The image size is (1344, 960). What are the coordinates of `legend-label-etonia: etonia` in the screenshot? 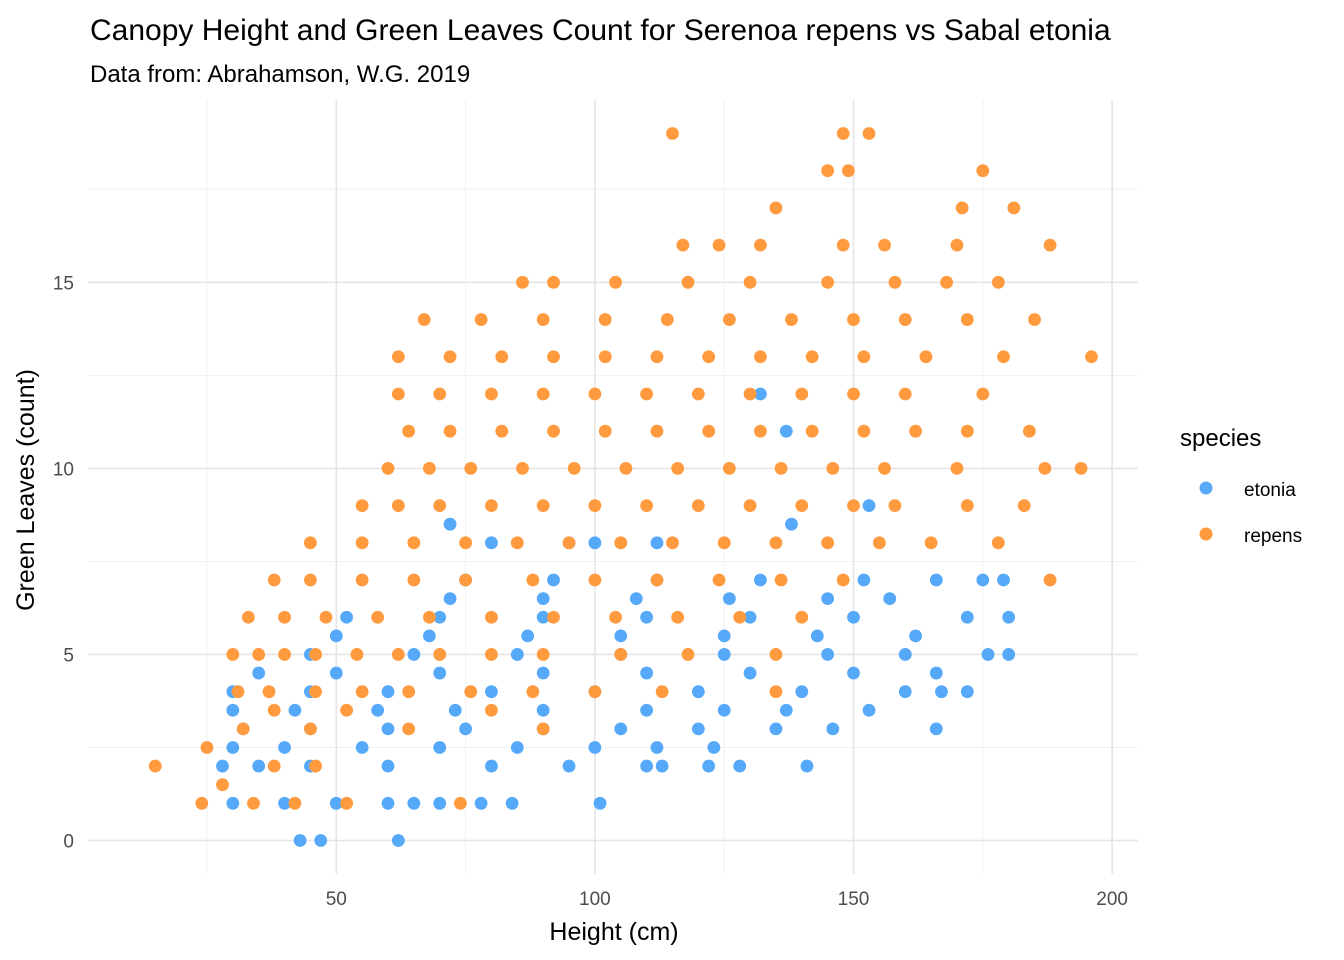 It's located at (1270, 490).